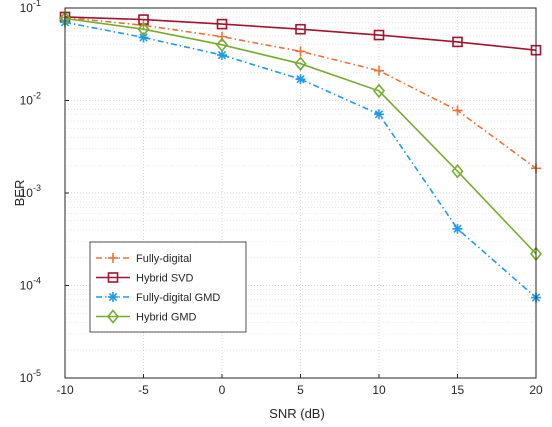  Describe the element at coordinates (178, 298) in the screenshot. I see `legend-label-fully-digital-gmd: Fully-digital GMD` at that location.